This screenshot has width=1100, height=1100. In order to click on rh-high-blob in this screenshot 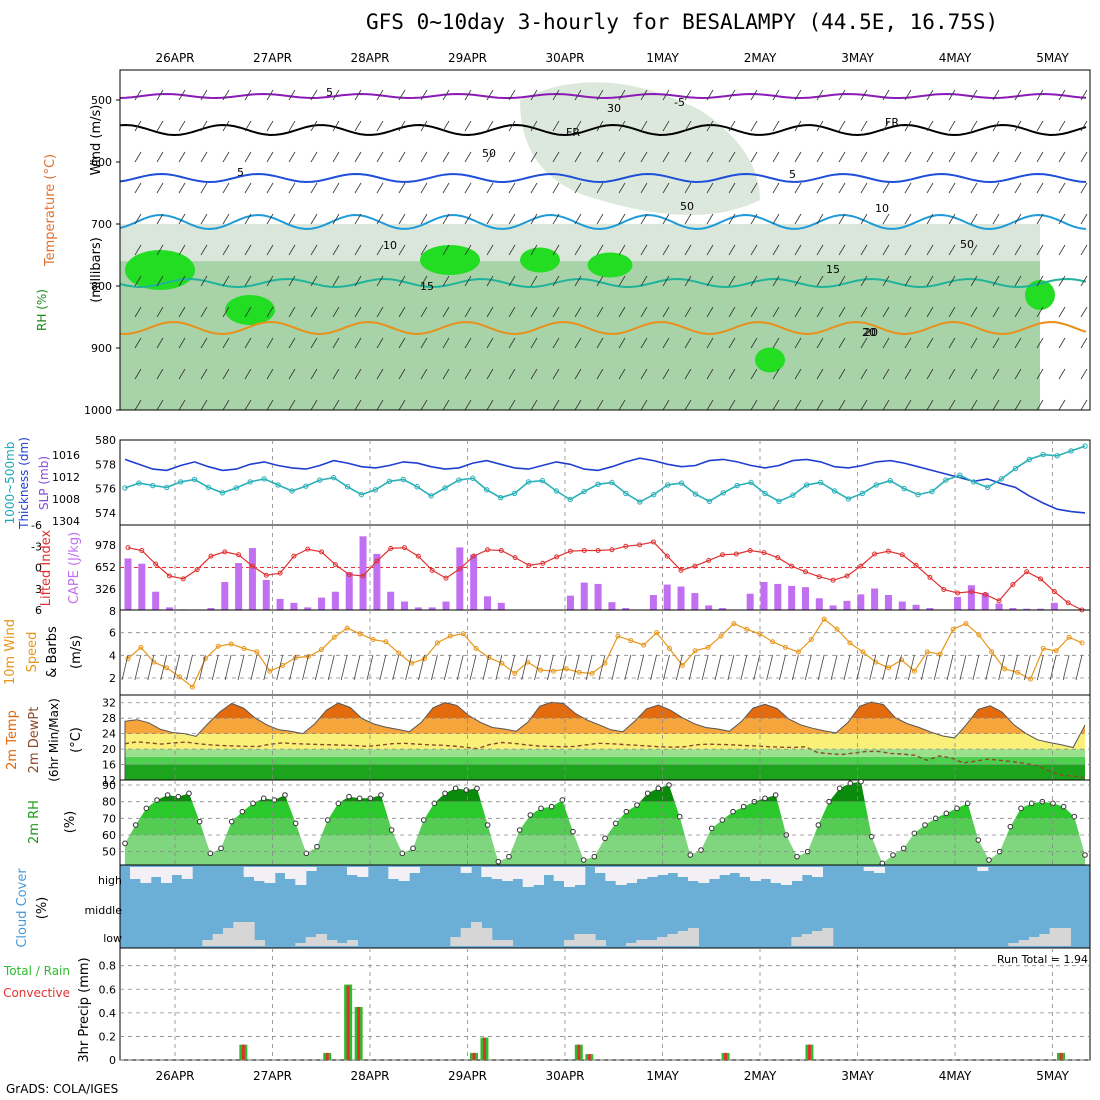, I will do `click(610, 265)`.